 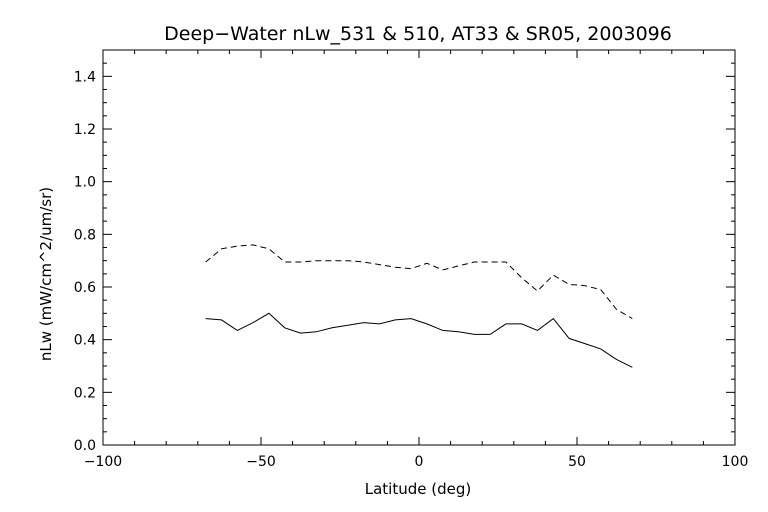 I want to click on y-axis-label: nLw (mW/cm^2/um/sr), so click(x=46, y=274).